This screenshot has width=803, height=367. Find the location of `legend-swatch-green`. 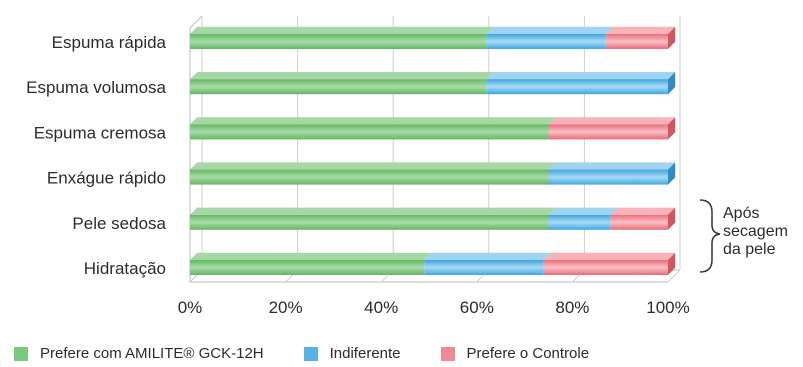

legend-swatch-green is located at coordinates (21, 353).